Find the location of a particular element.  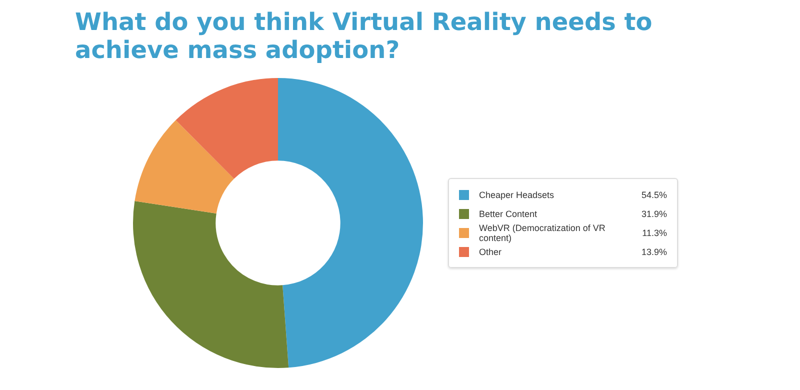

data-label: 54.5% is located at coordinates (653, 195).